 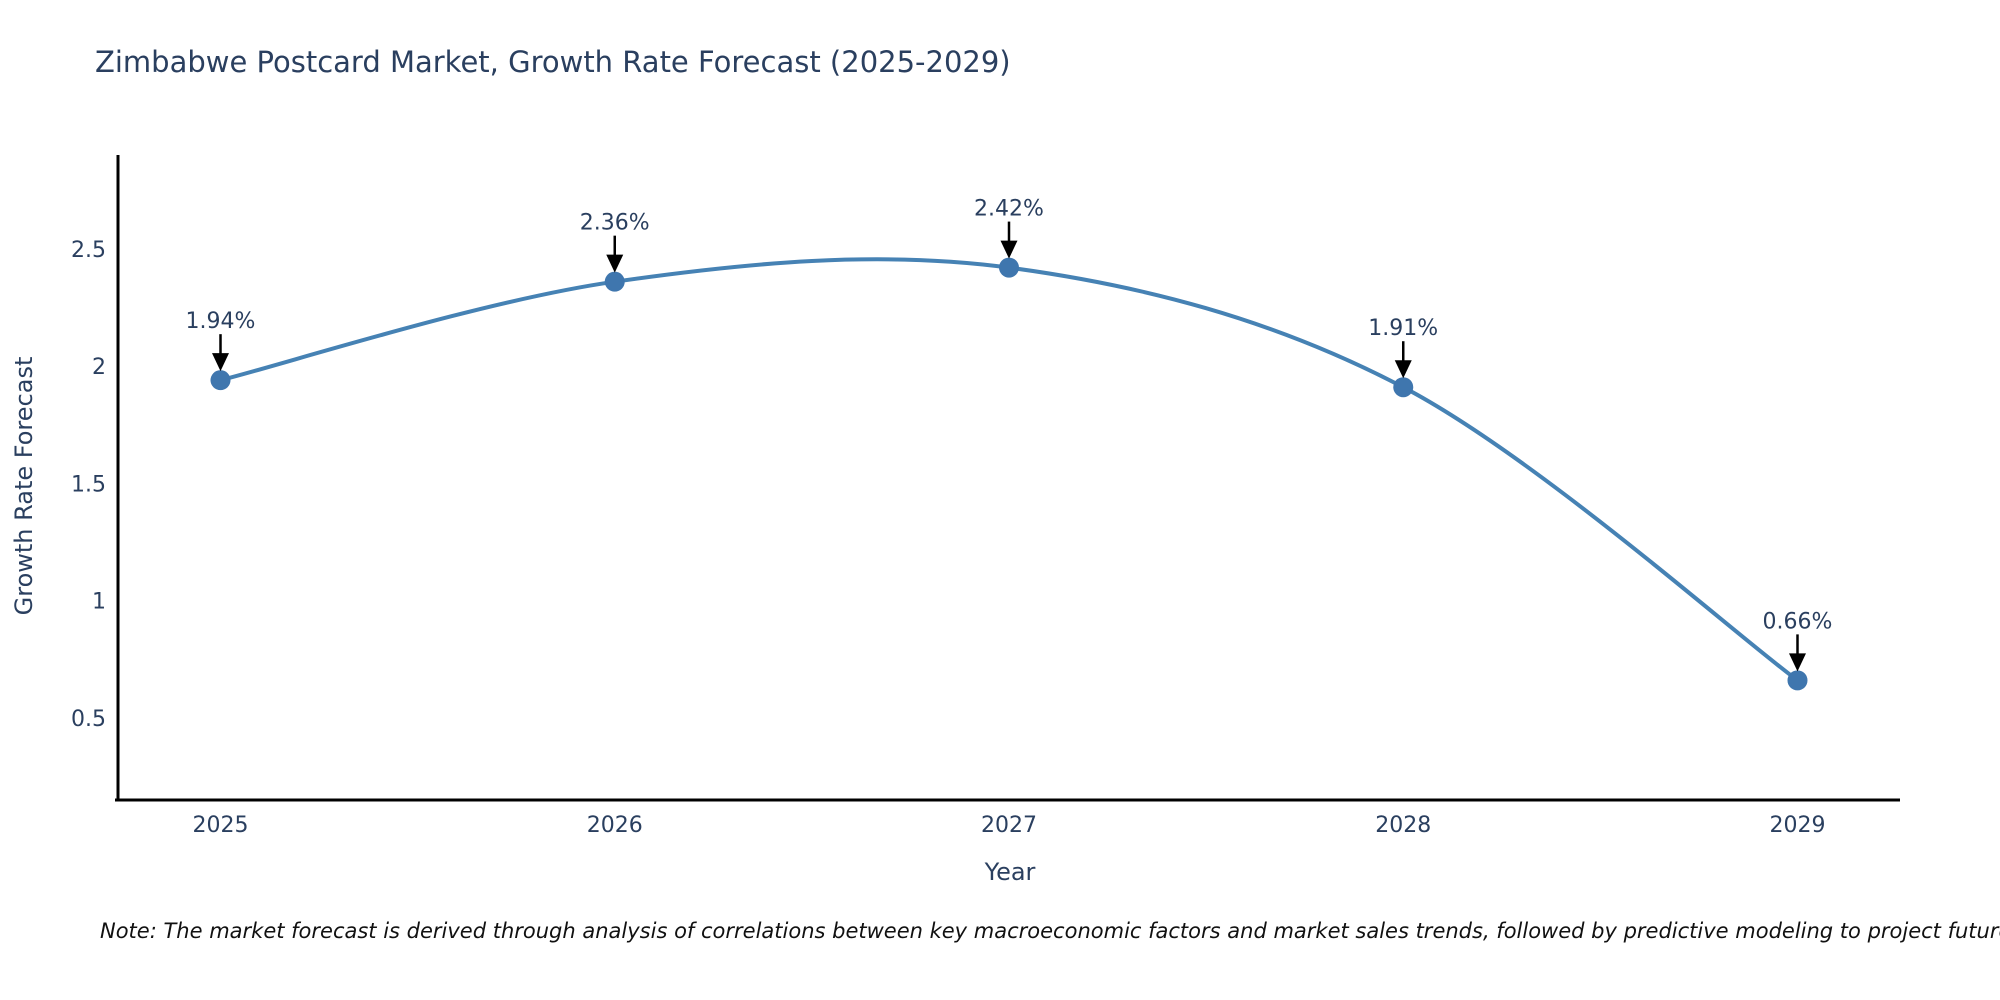 What do you see at coordinates (88, 719) in the screenshot?
I see `y-tick-label: 0.5` at bounding box center [88, 719].